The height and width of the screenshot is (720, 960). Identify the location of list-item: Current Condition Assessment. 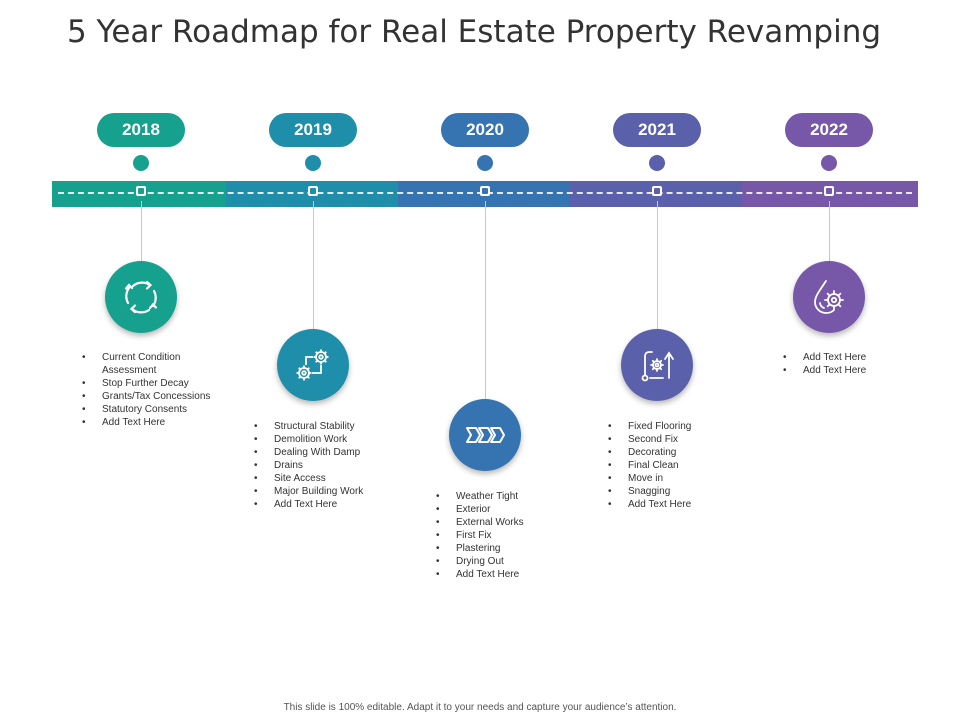
(147, 364).